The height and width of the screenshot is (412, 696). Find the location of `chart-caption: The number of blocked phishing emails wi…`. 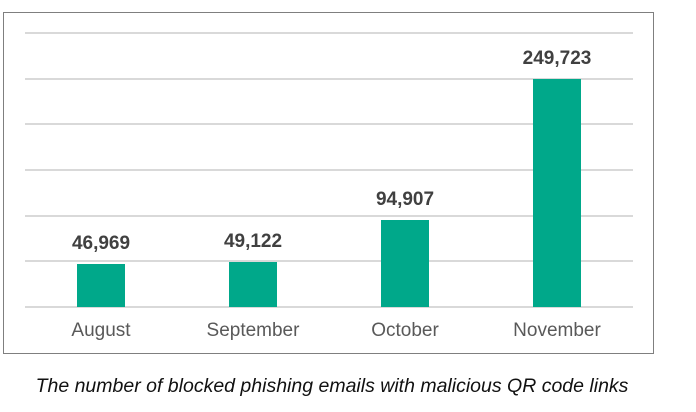

chart-caption: The number of blocked phishing emails wi… is located at coordinates (332, 386).